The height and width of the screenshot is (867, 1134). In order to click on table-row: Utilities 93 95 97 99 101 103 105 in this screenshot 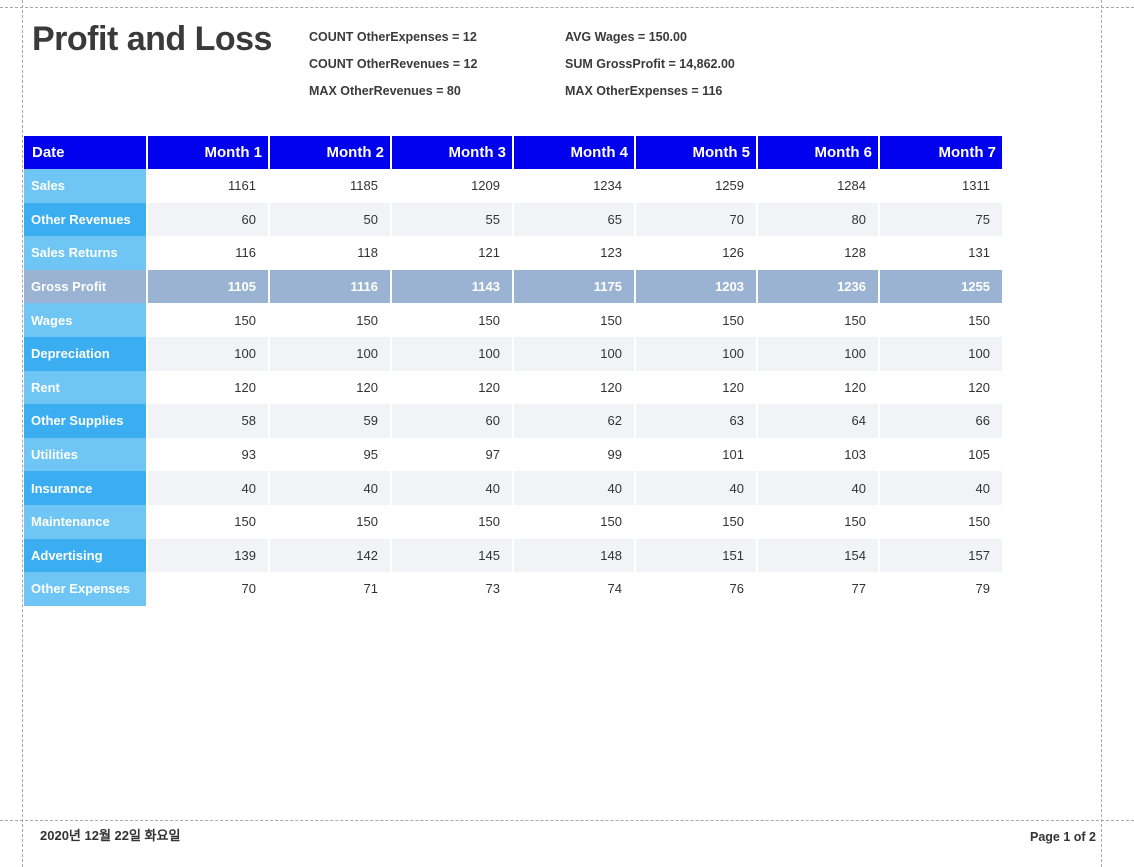, I will do `click(513, 454)`.